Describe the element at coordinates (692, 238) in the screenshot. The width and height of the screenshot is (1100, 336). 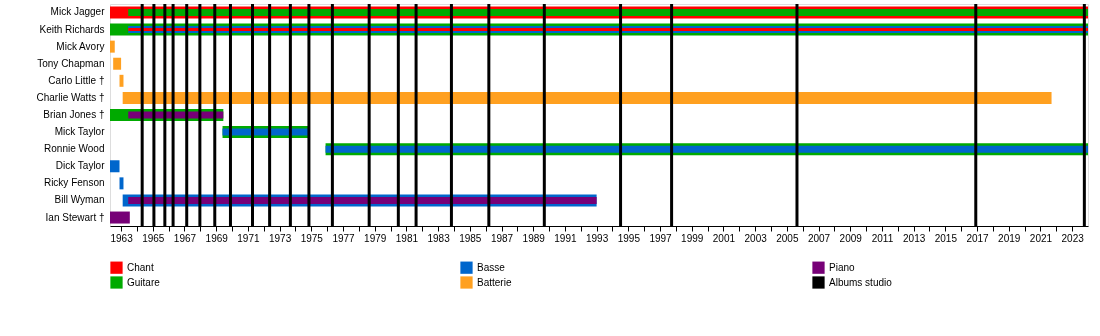
I see `x-tick-label: 1999` at that location.